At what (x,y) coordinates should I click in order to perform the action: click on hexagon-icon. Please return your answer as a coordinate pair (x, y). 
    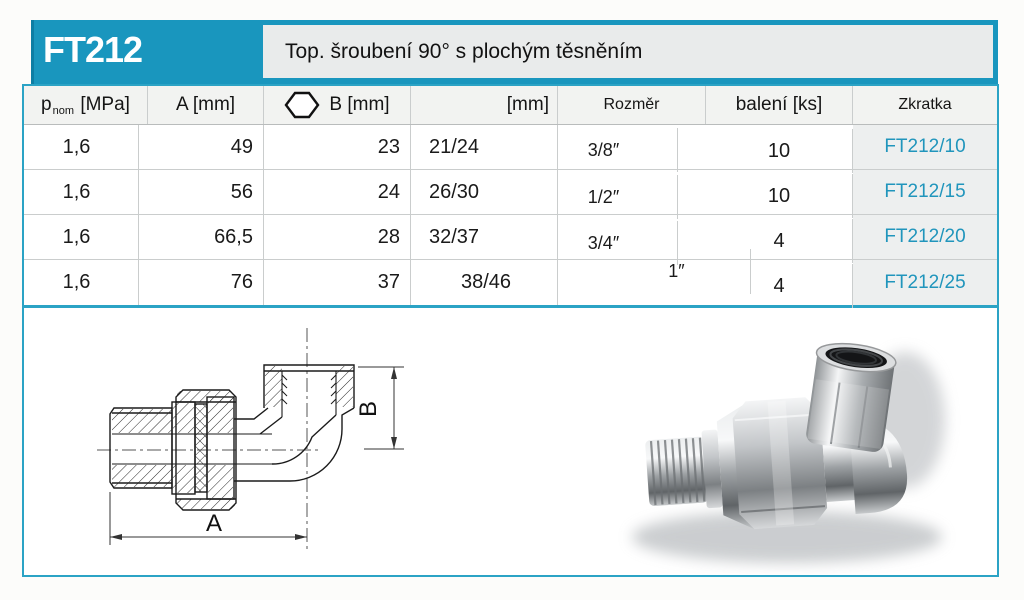
    Looking at the image, I should click on (302, 105).